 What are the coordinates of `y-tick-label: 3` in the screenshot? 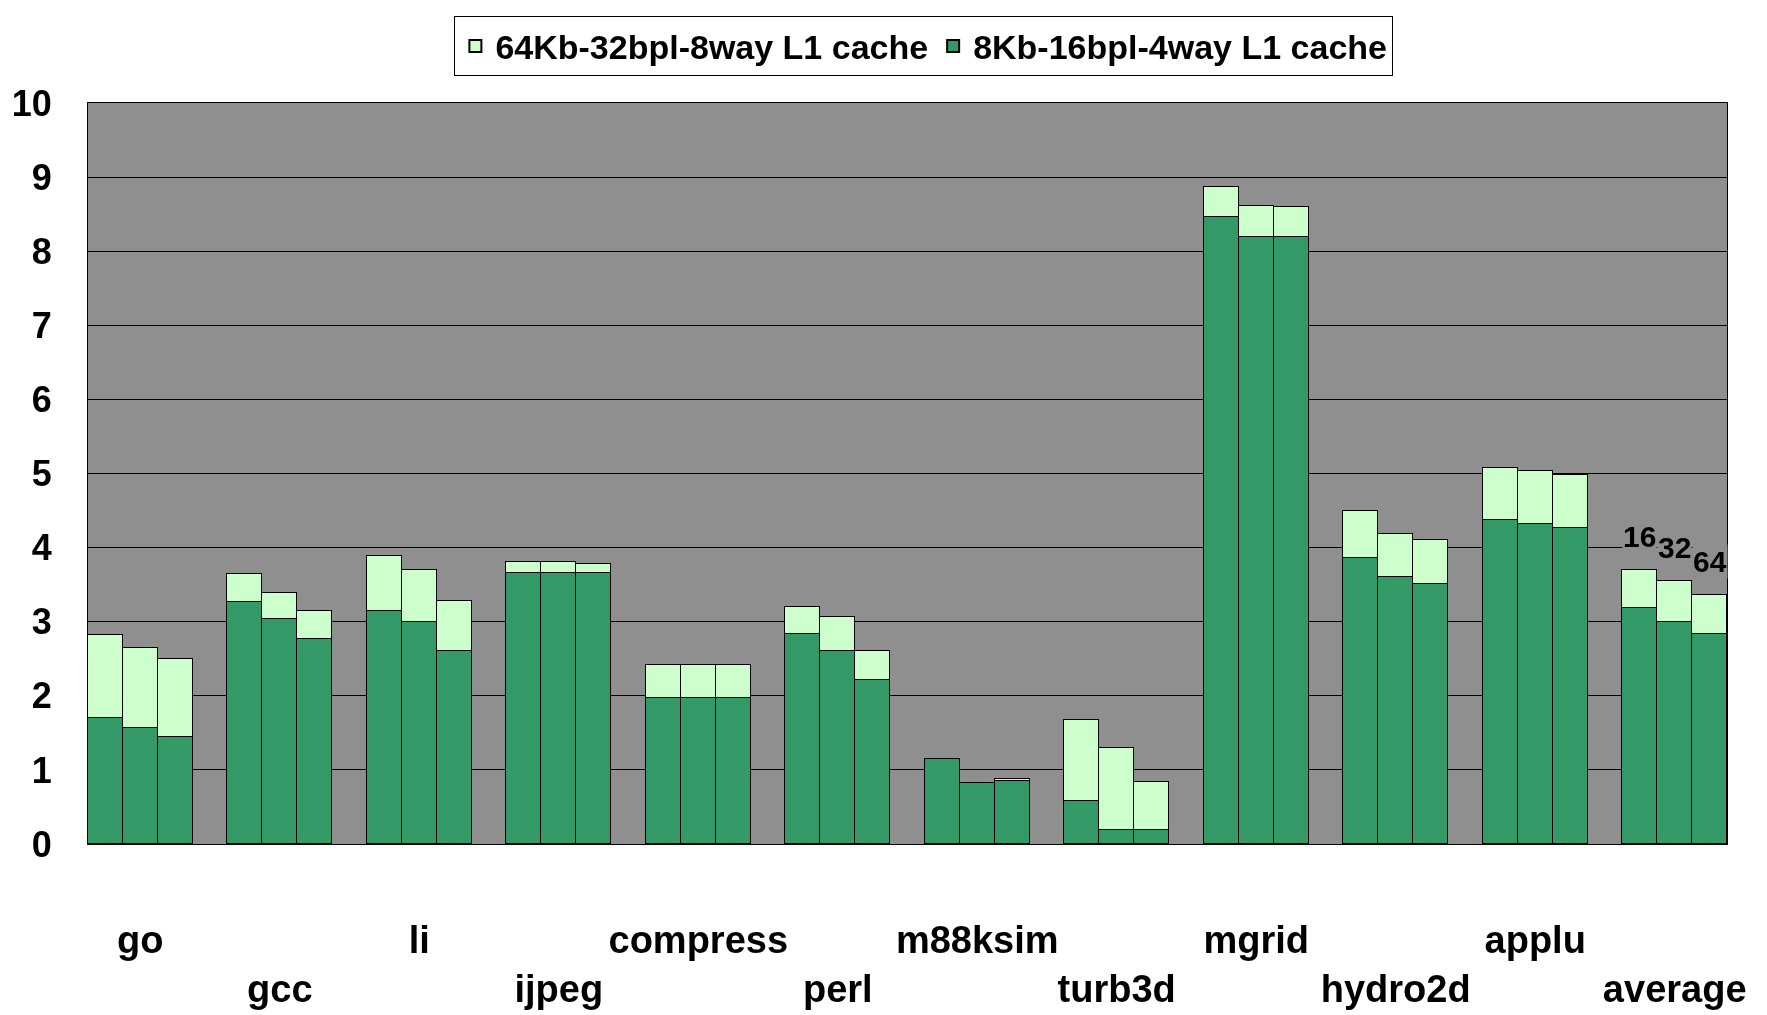 It's located at (41, 622).